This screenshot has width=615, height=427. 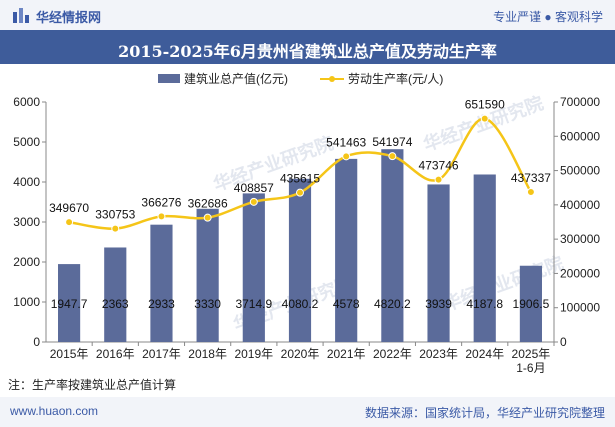 What do you see at coordinates (115, 215) in the screenshot?
I see `line-data-label: 330753` at bounding box center [115, 215].